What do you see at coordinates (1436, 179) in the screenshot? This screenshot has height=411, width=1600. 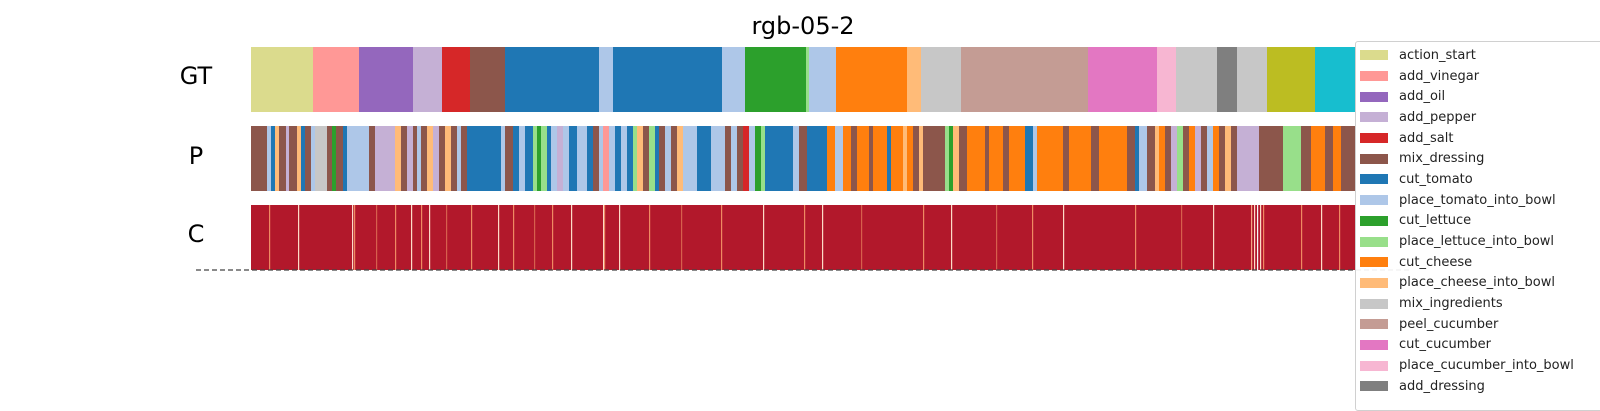 I see `legend-label: cut_tomato` at bounding box center [1436, 179].